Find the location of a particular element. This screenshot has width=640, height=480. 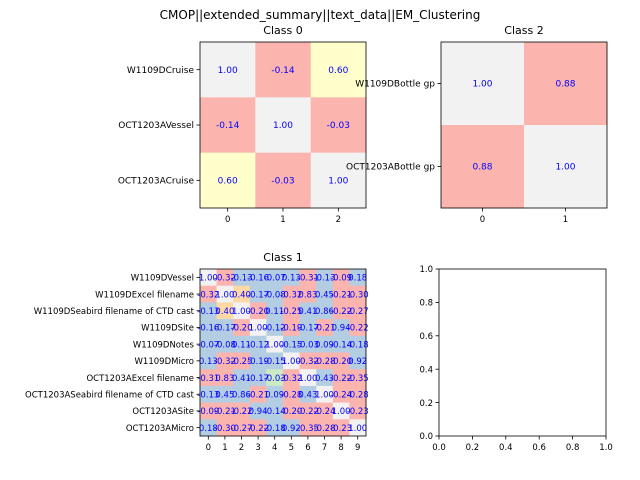

cell-value-label: 0.86 is located at coordinates (324, 312).